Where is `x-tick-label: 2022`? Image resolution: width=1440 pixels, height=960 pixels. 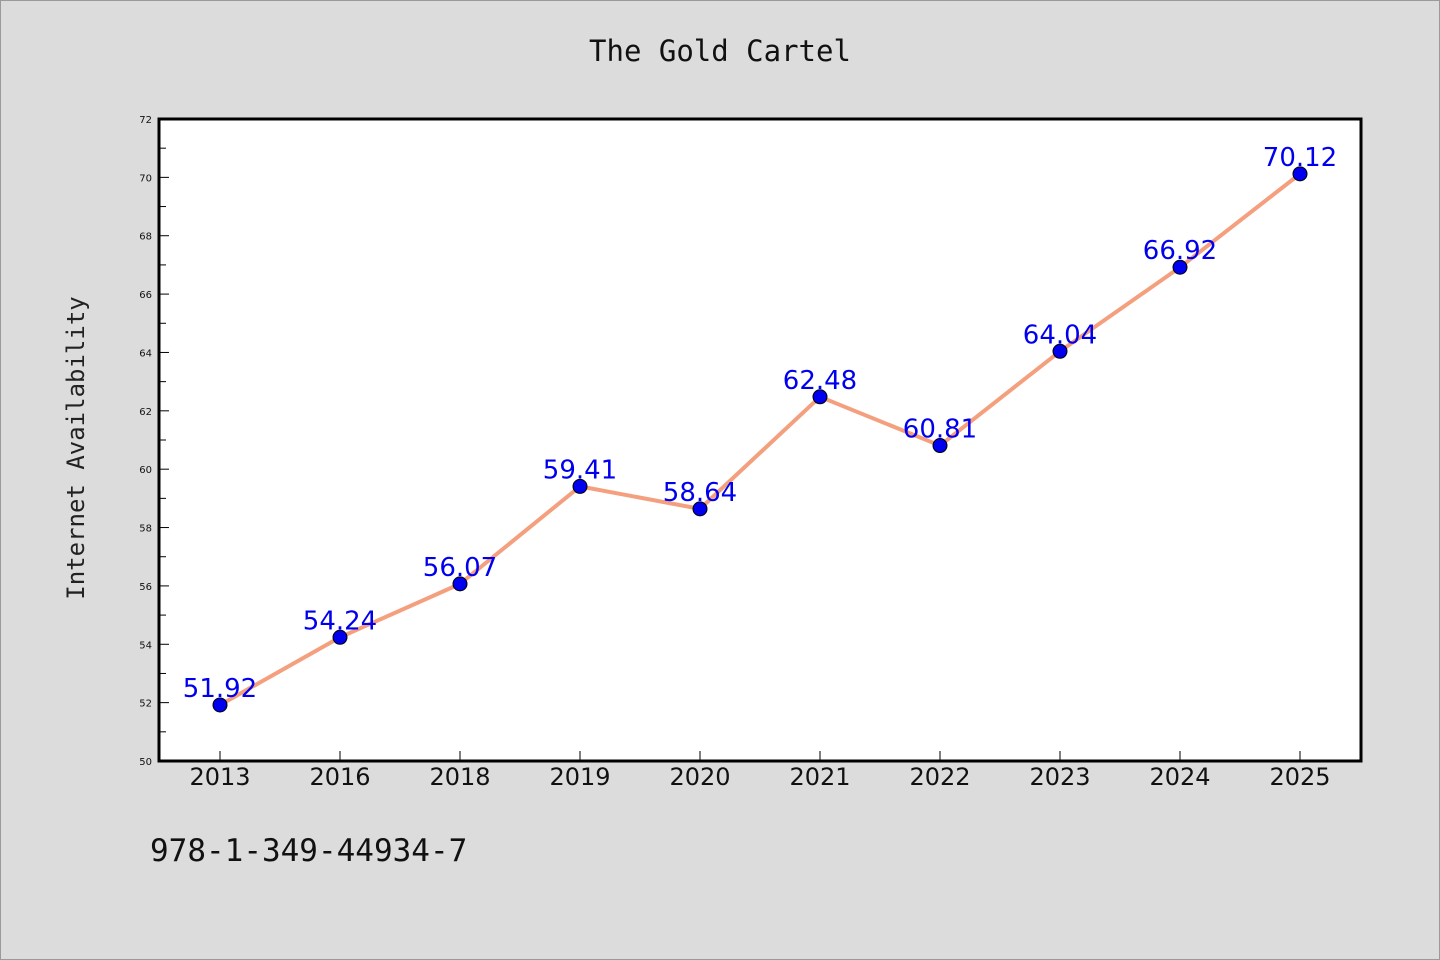
x-tick-label: 2022 is located at coordinates (939, 777).